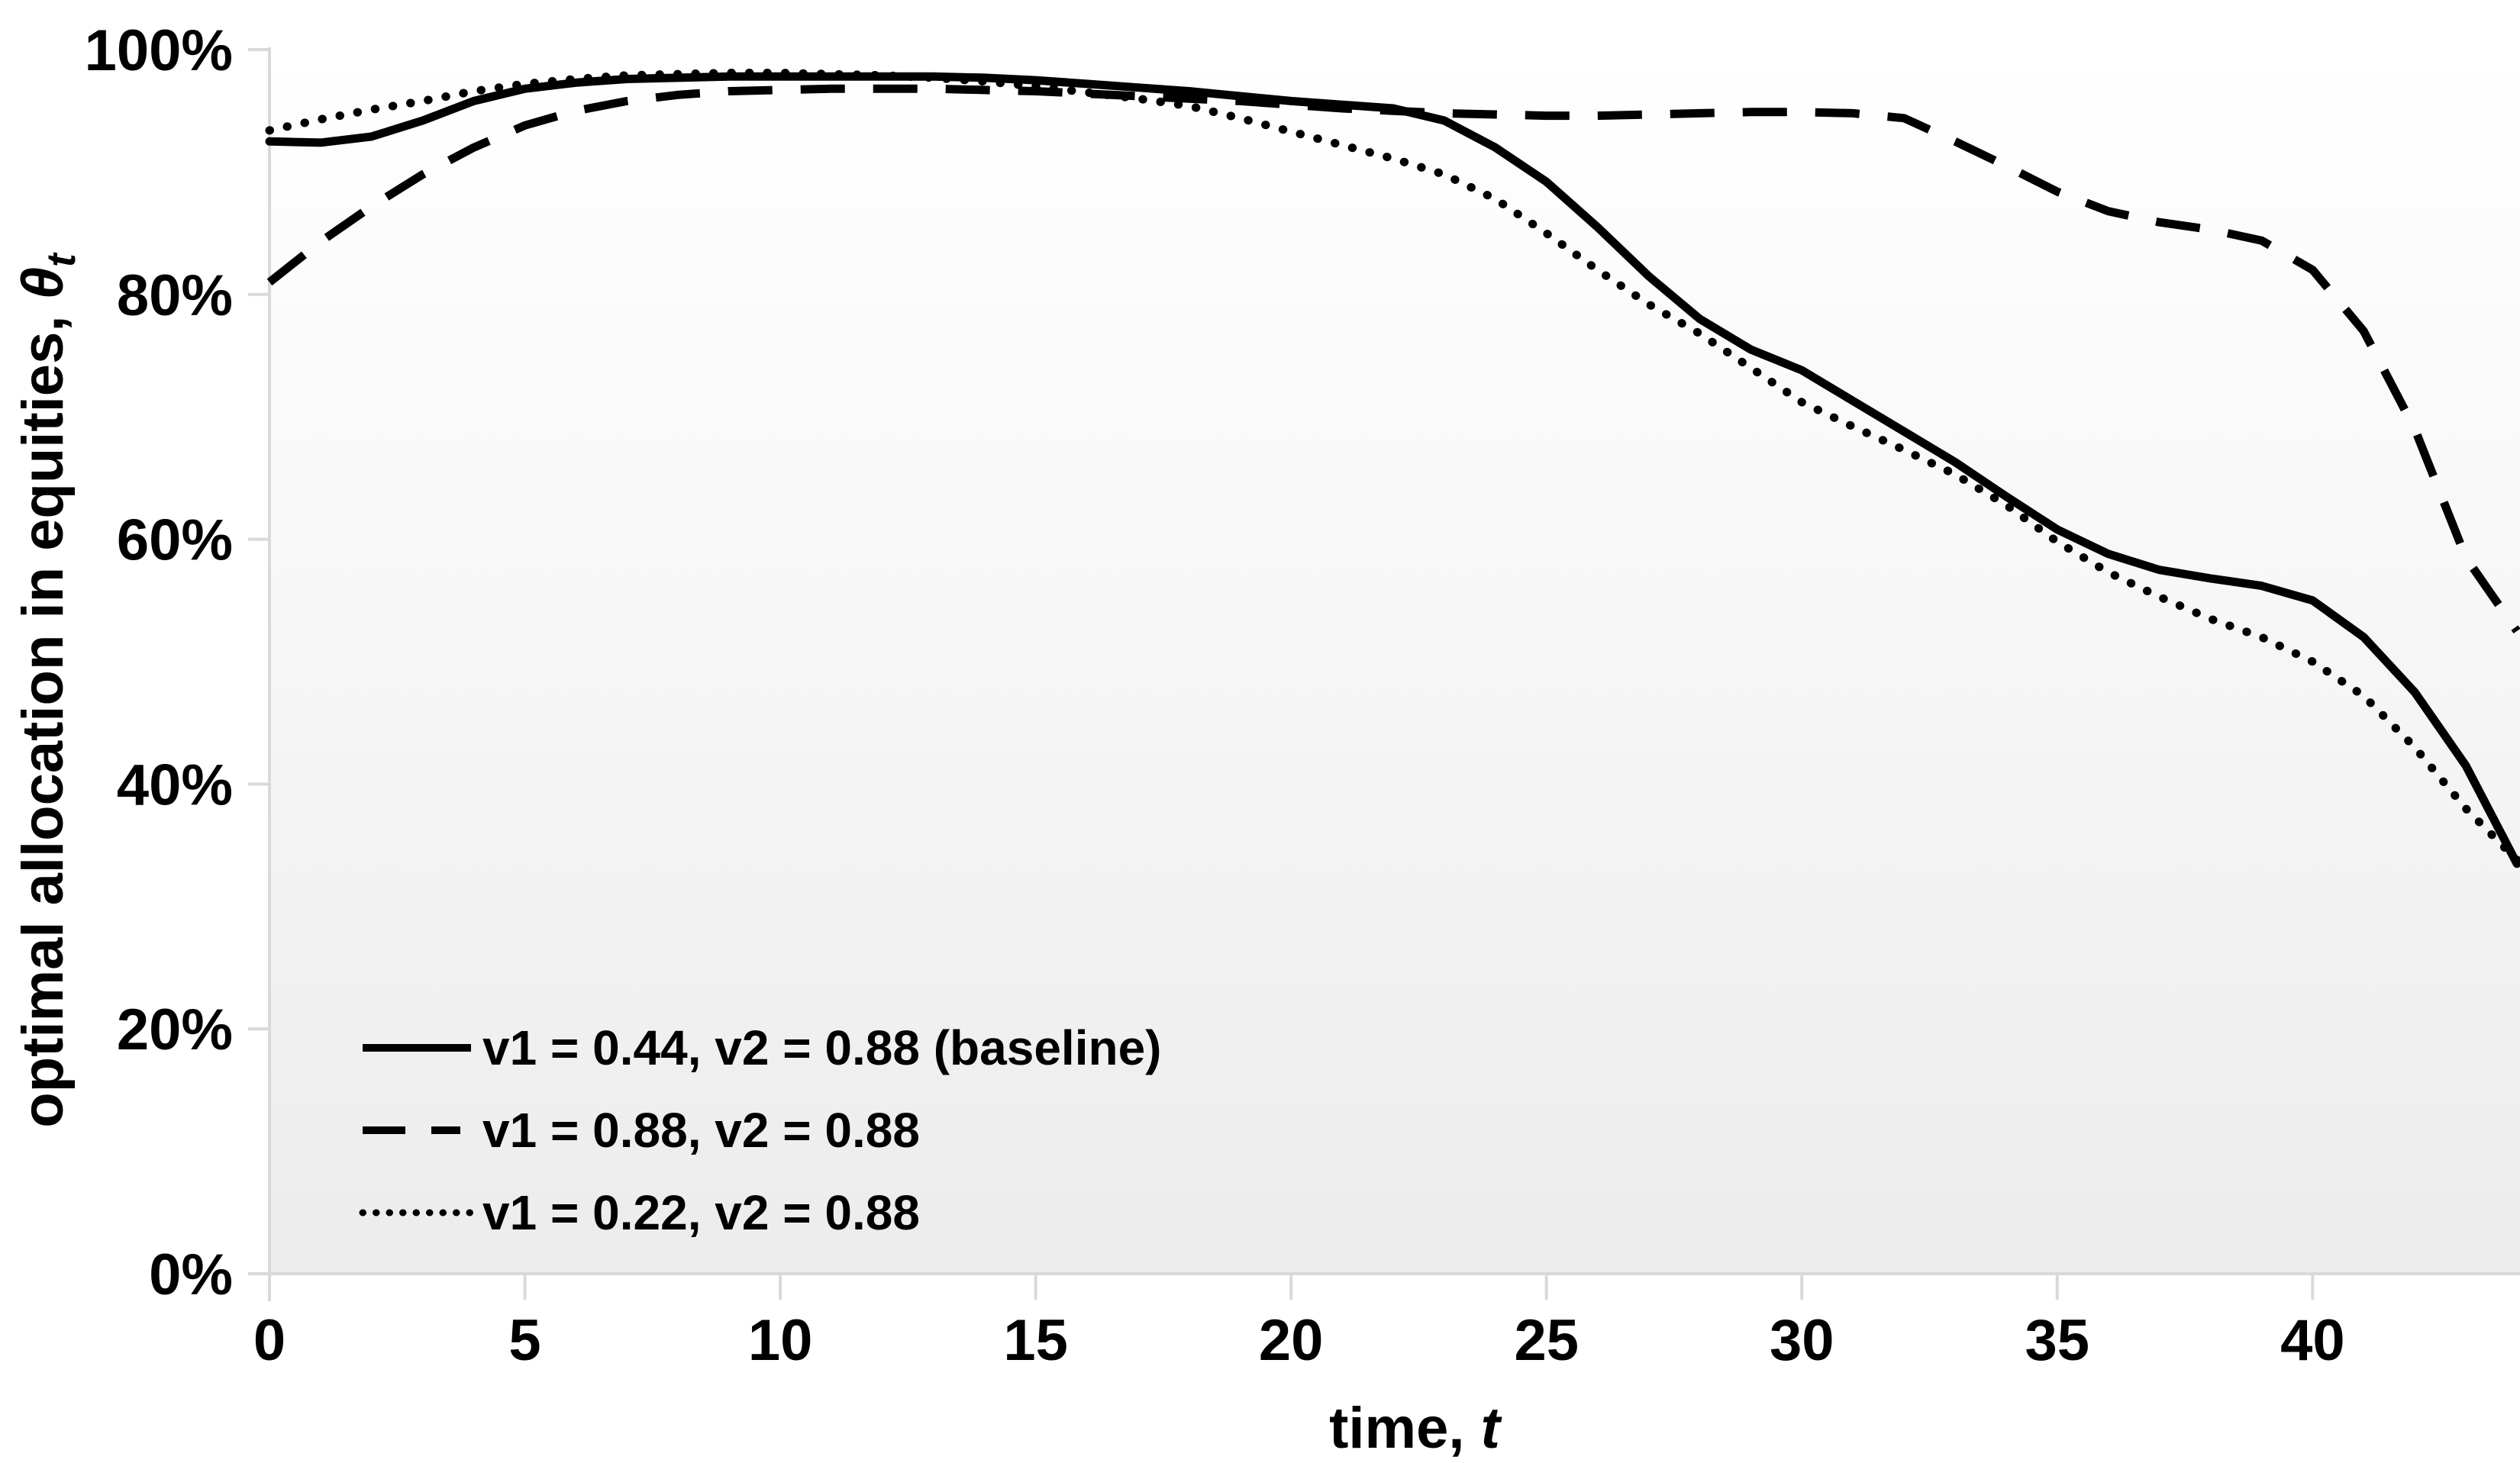 Image resolution: width=2520 pixels, height=1463 pixels. What do you see at coordinates (780, 1340) in the screenshot?
I see `x-tick-label: 10` at bounding box center [780, 1340].